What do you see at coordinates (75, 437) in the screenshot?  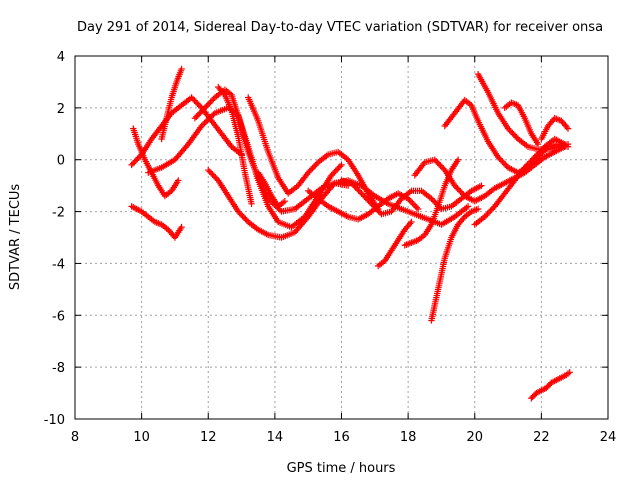 I see `x-tick-label: 8` at bounding box center [75, 437].